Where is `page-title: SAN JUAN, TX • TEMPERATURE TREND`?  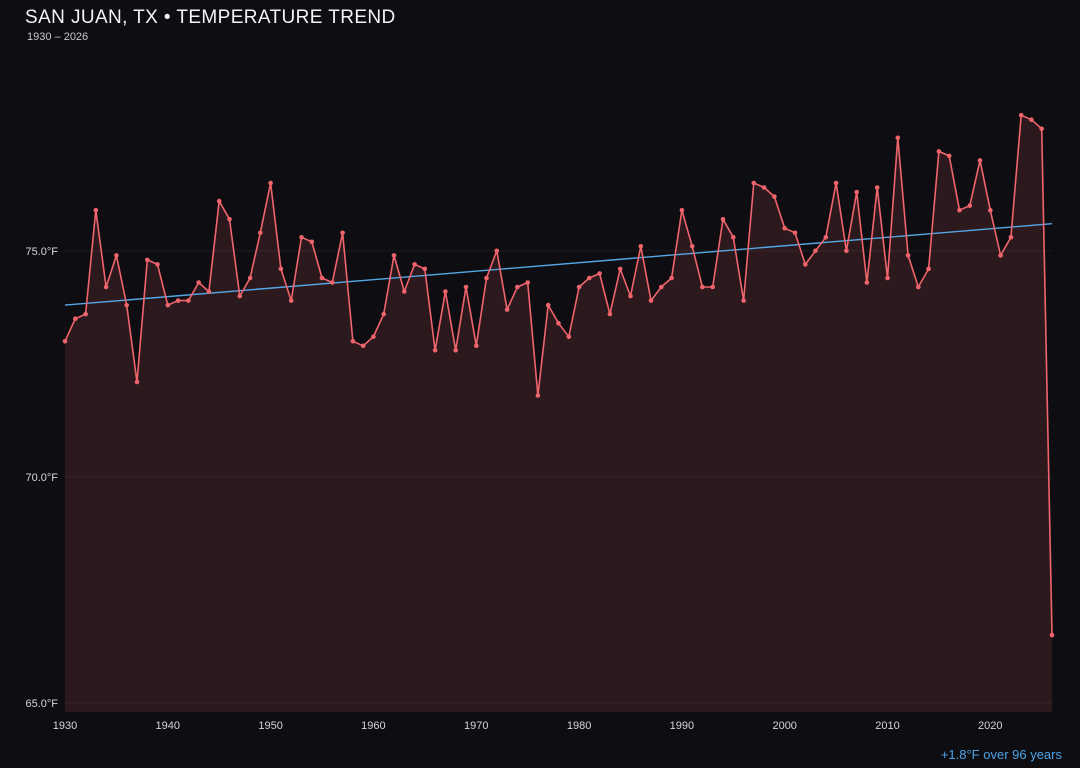 page-title: SAN JUAN, TX • TEMPERATURE TREND is located at coordinates (210, 17).